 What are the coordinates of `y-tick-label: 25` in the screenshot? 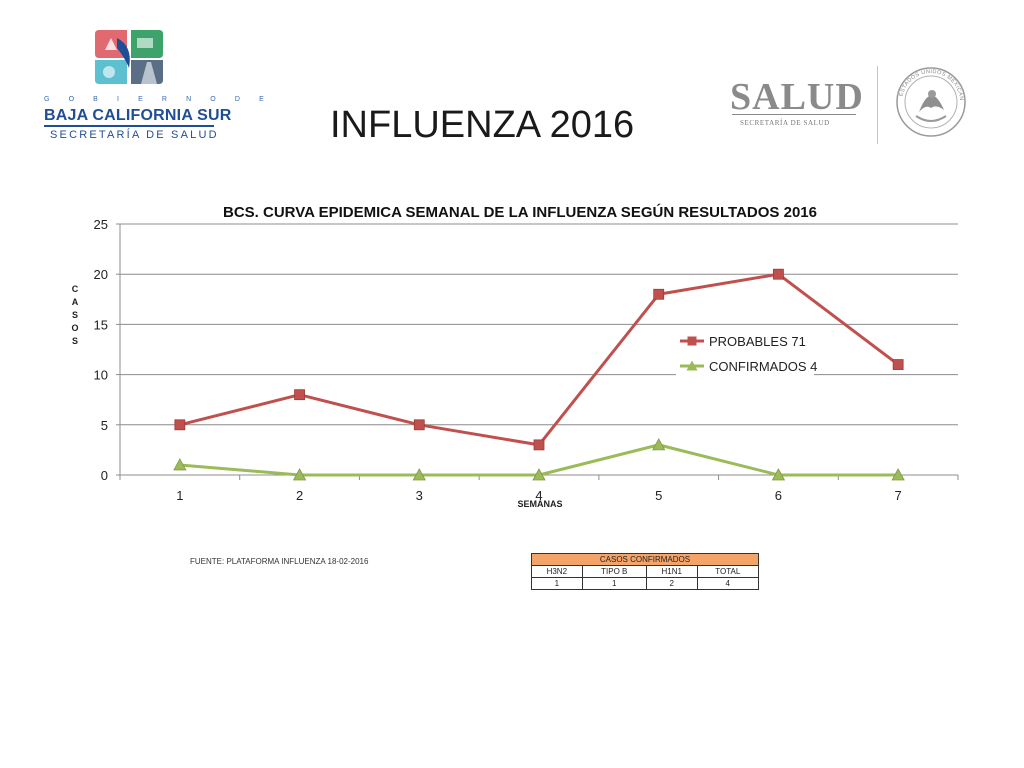 It's located at (101, 224).